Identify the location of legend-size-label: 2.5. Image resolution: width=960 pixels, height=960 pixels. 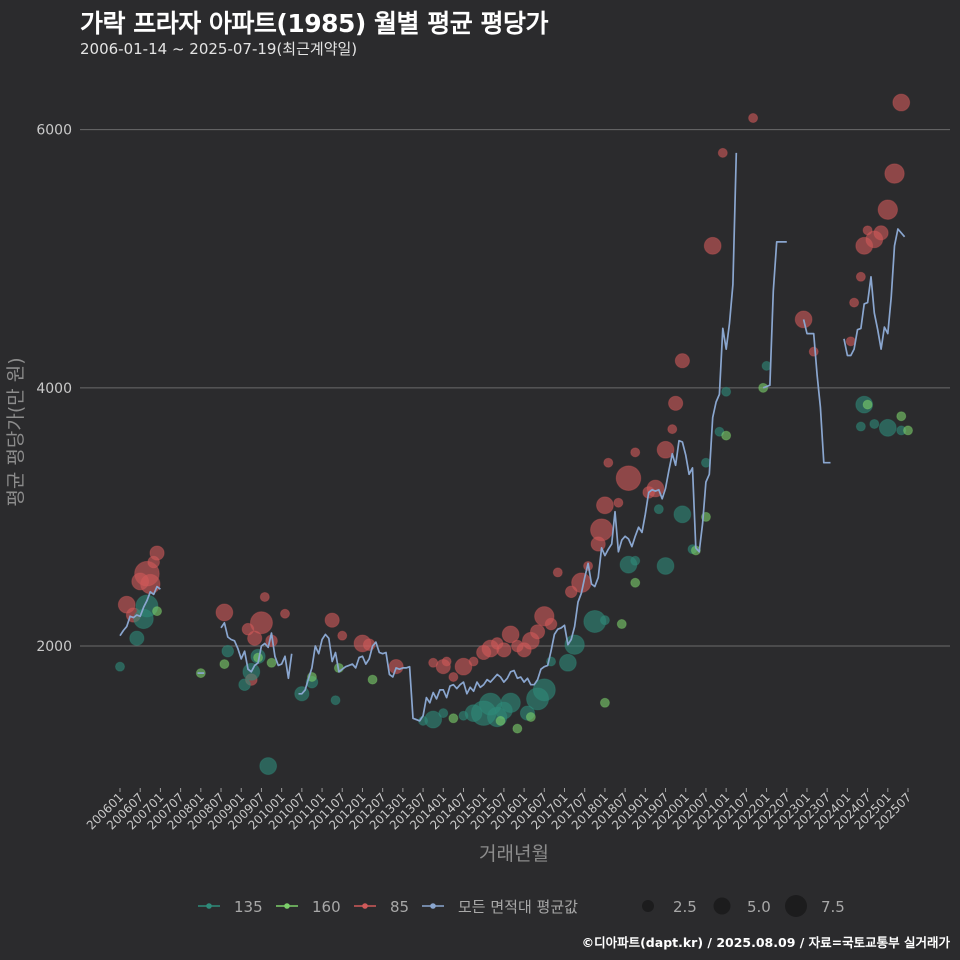
(685, 907).